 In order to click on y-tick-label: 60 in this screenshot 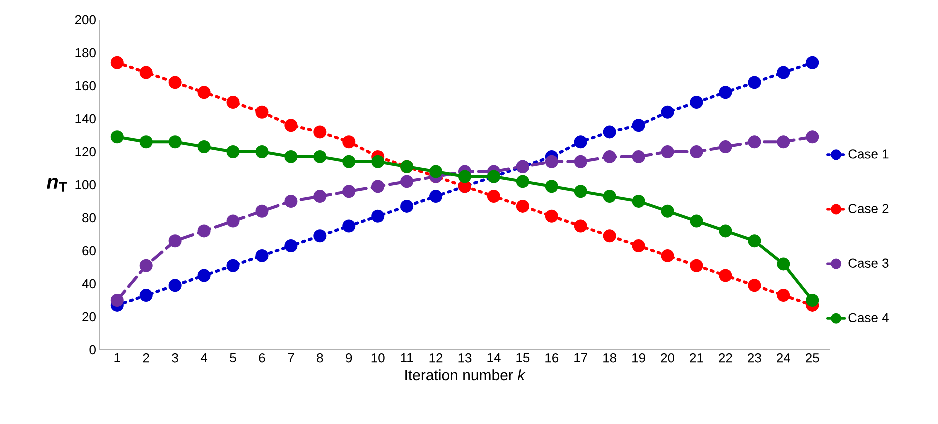, I will do `click(89, 251)`.